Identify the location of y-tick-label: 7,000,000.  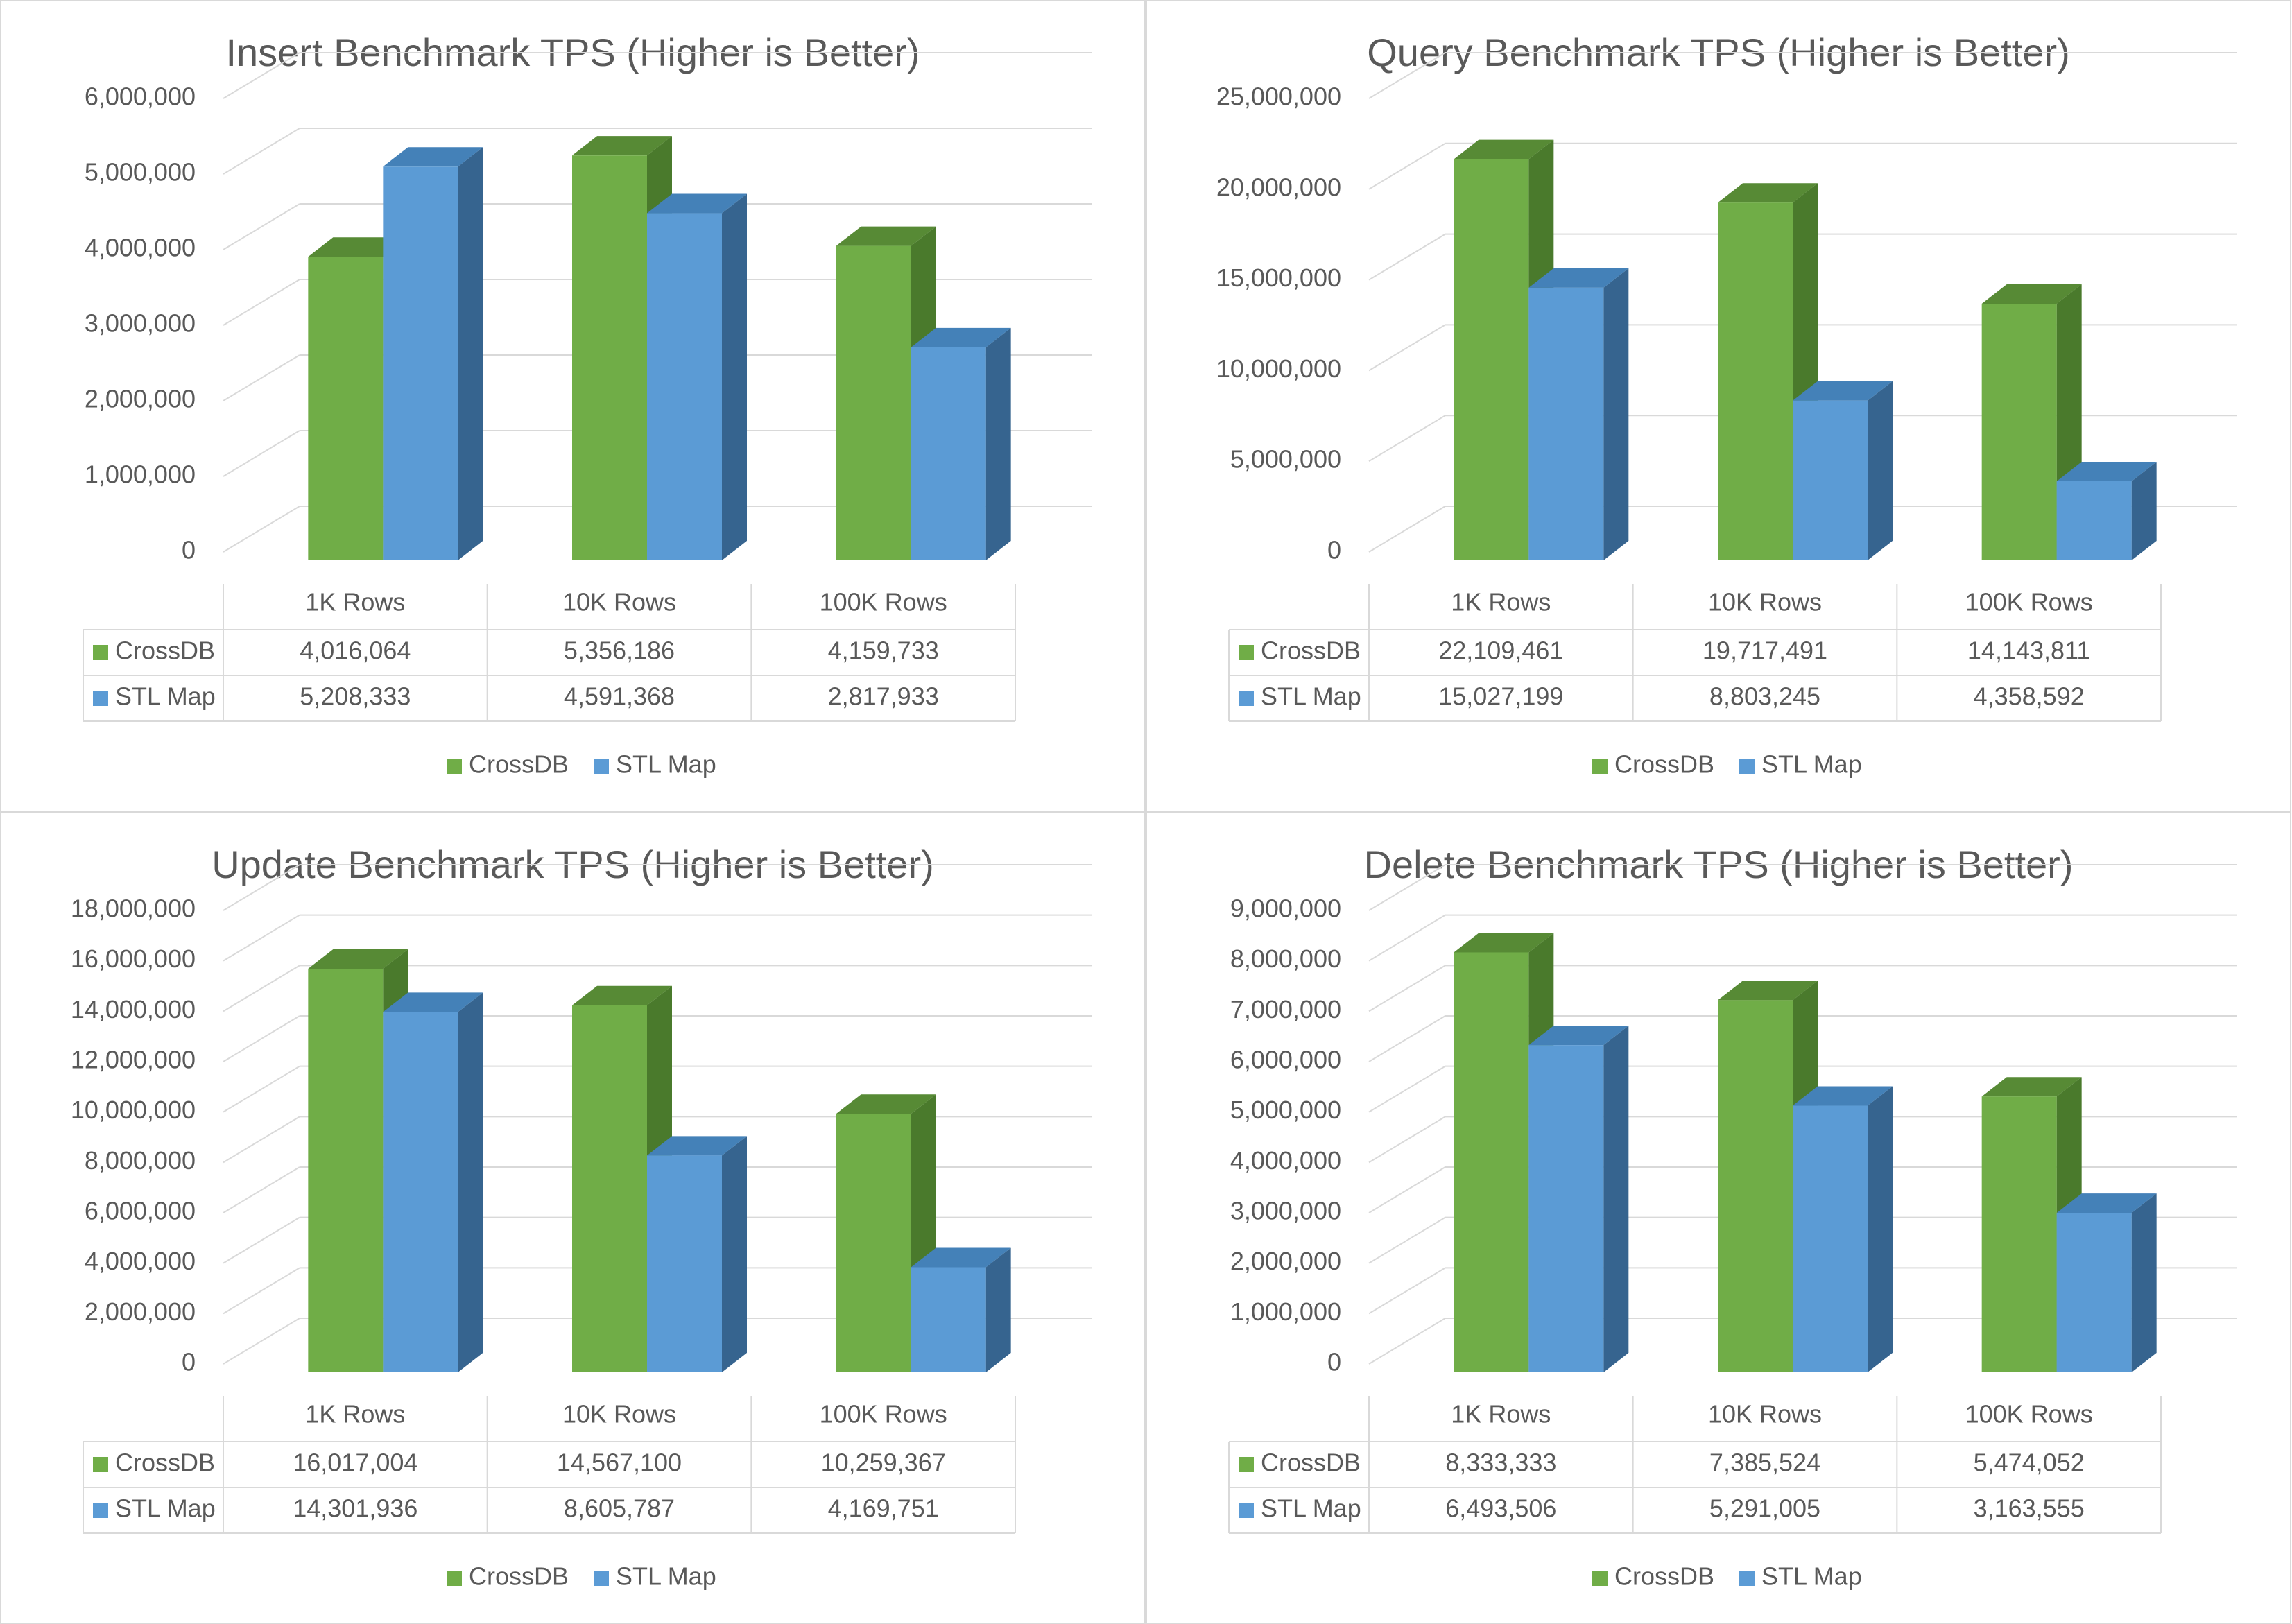
(1285, 1009).